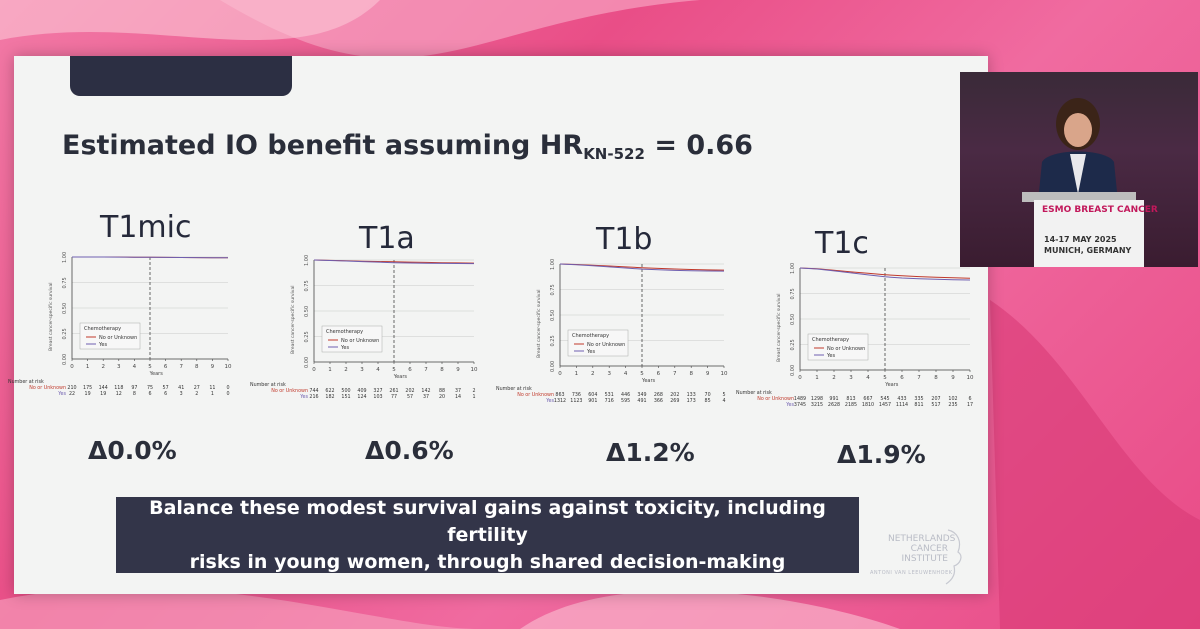  I want to click on risk-no-value: 5, so click(723, 395).